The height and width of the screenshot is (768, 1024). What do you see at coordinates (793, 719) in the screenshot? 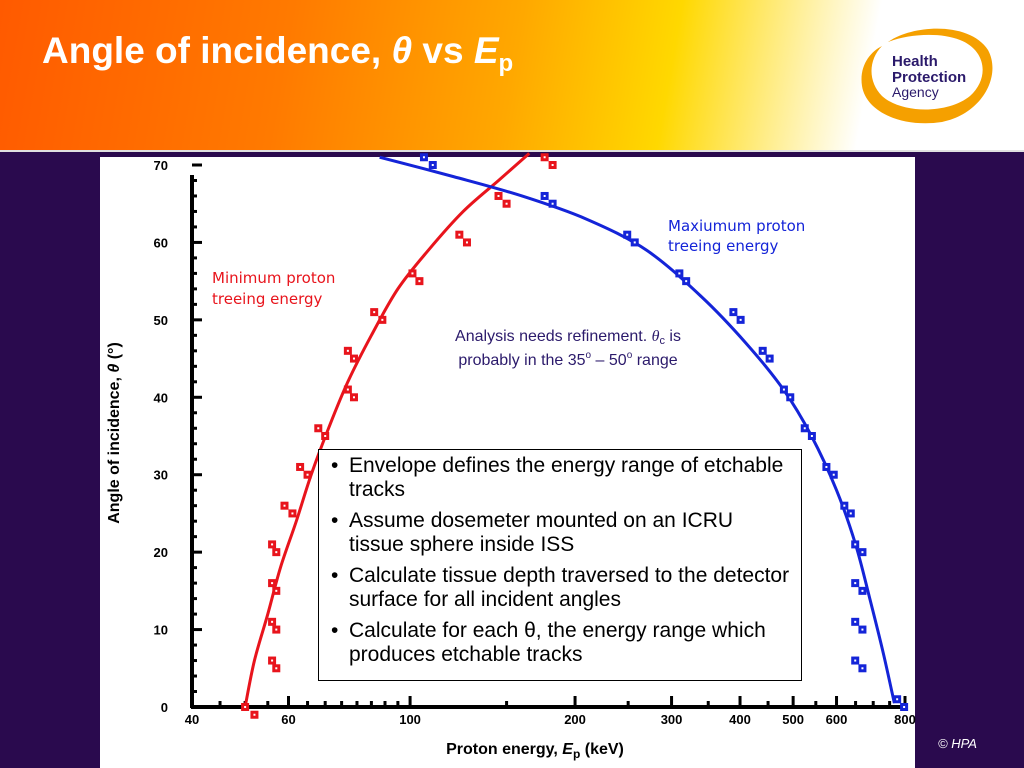
I see `x-tick-label: 500` at bounding box center [793, 719].